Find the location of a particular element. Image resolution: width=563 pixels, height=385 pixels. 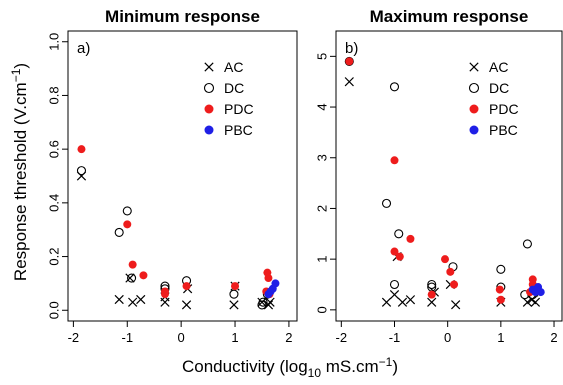

series-ac is located at coordinates (175, 240).